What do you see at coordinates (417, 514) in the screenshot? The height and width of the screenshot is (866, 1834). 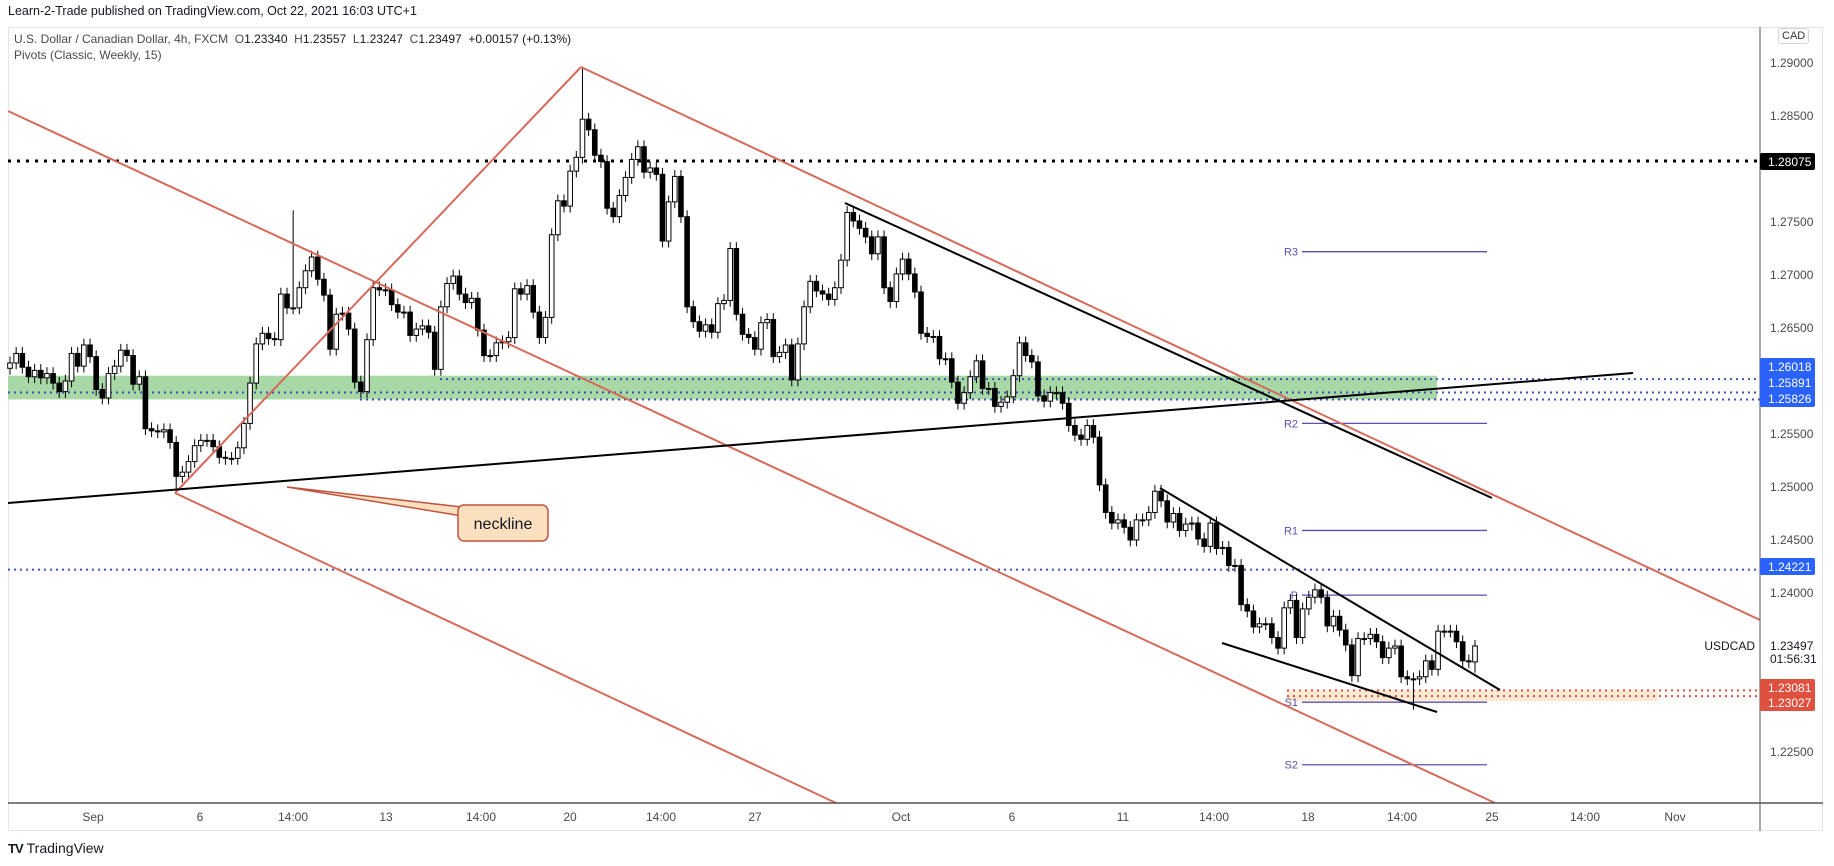 I see `neckline-callout: neckline` at bounding box center [417, 514].